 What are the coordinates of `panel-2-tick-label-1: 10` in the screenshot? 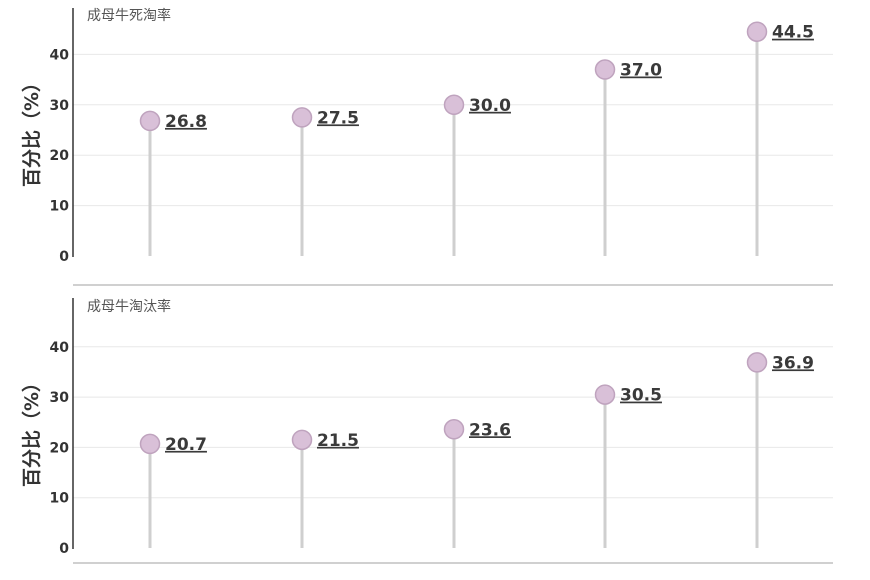 It's located at (60, 499).